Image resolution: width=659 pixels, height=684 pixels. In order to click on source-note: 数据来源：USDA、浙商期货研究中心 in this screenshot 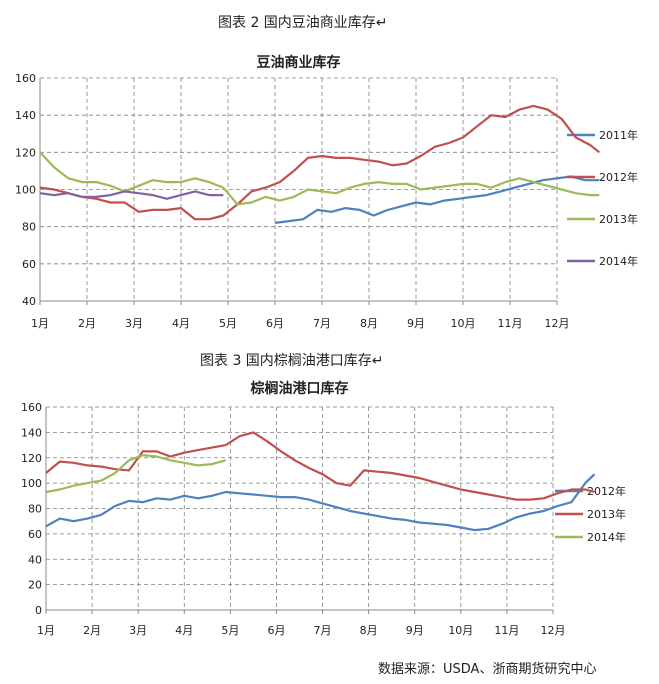, I will do `click(487, 669)`.